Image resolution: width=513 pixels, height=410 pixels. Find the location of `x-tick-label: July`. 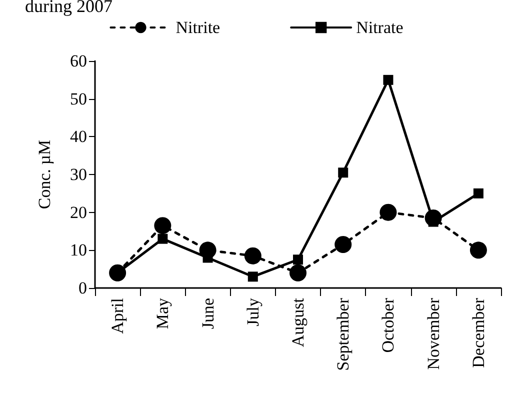

x-tick-label: July is located at coordinates (252, 312).